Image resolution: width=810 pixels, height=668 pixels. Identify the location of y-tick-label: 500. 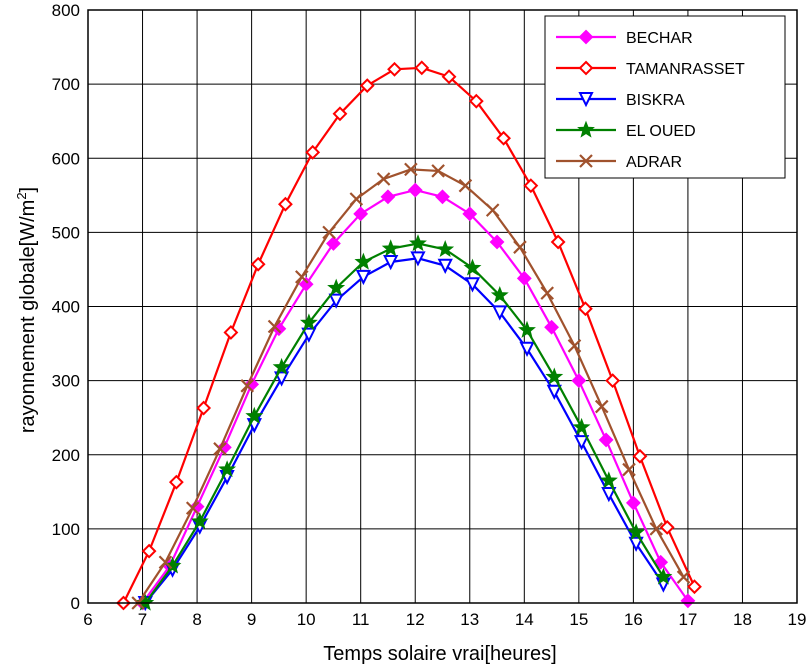
(66, 232).